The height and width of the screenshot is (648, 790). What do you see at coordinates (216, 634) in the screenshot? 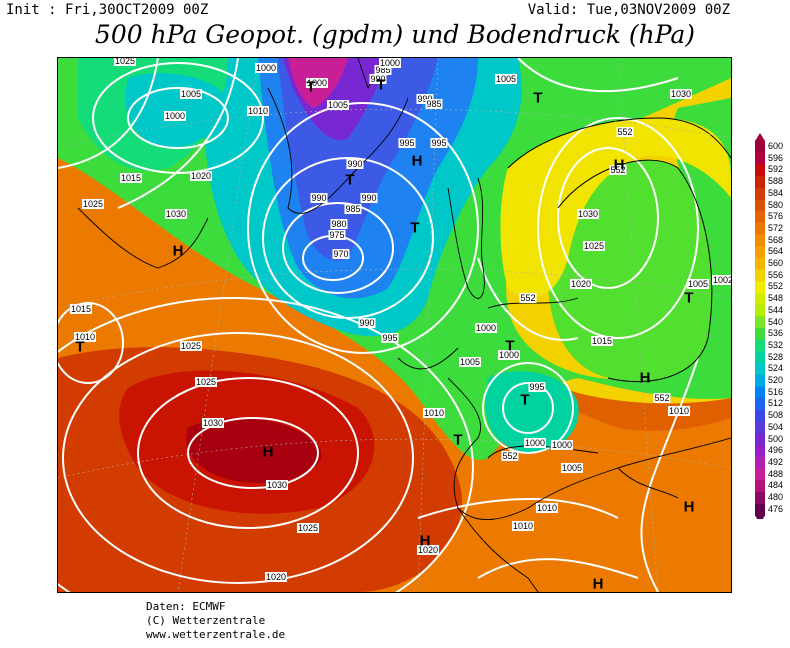
I see `credit-website: www.wetterzentrale.de` at bounding box center [216, 634].